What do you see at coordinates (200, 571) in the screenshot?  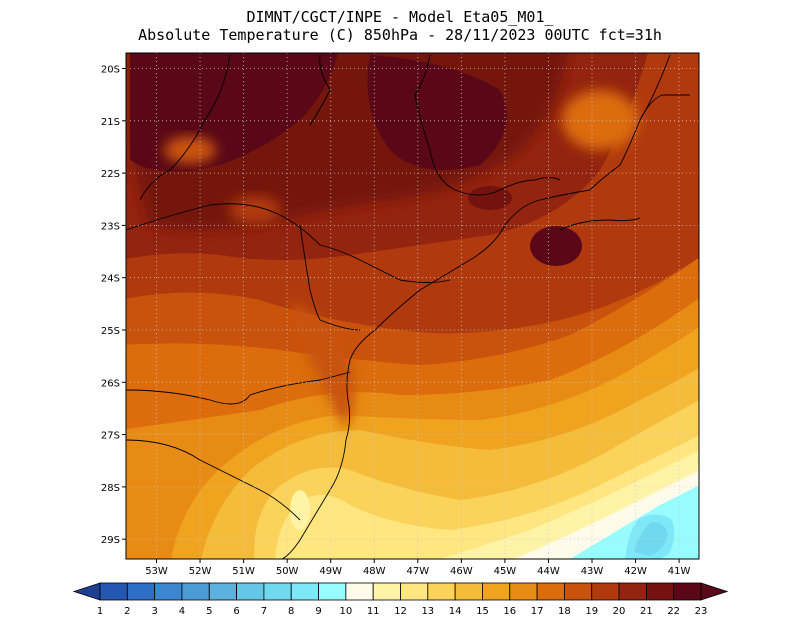 I see `lon-label: 52W` at bounding box center [200, 571].